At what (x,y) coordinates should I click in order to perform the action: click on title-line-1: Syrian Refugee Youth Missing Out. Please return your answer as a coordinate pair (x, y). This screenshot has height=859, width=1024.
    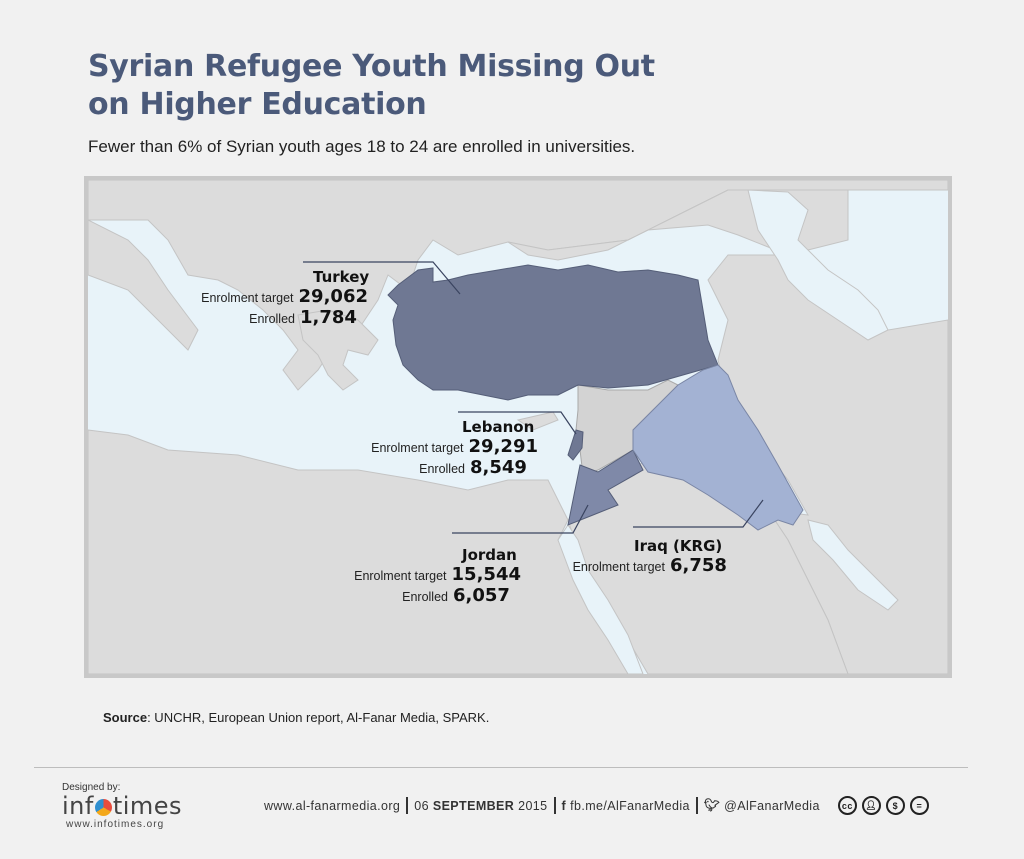
    Looking at the image, I should click on (371, 66).